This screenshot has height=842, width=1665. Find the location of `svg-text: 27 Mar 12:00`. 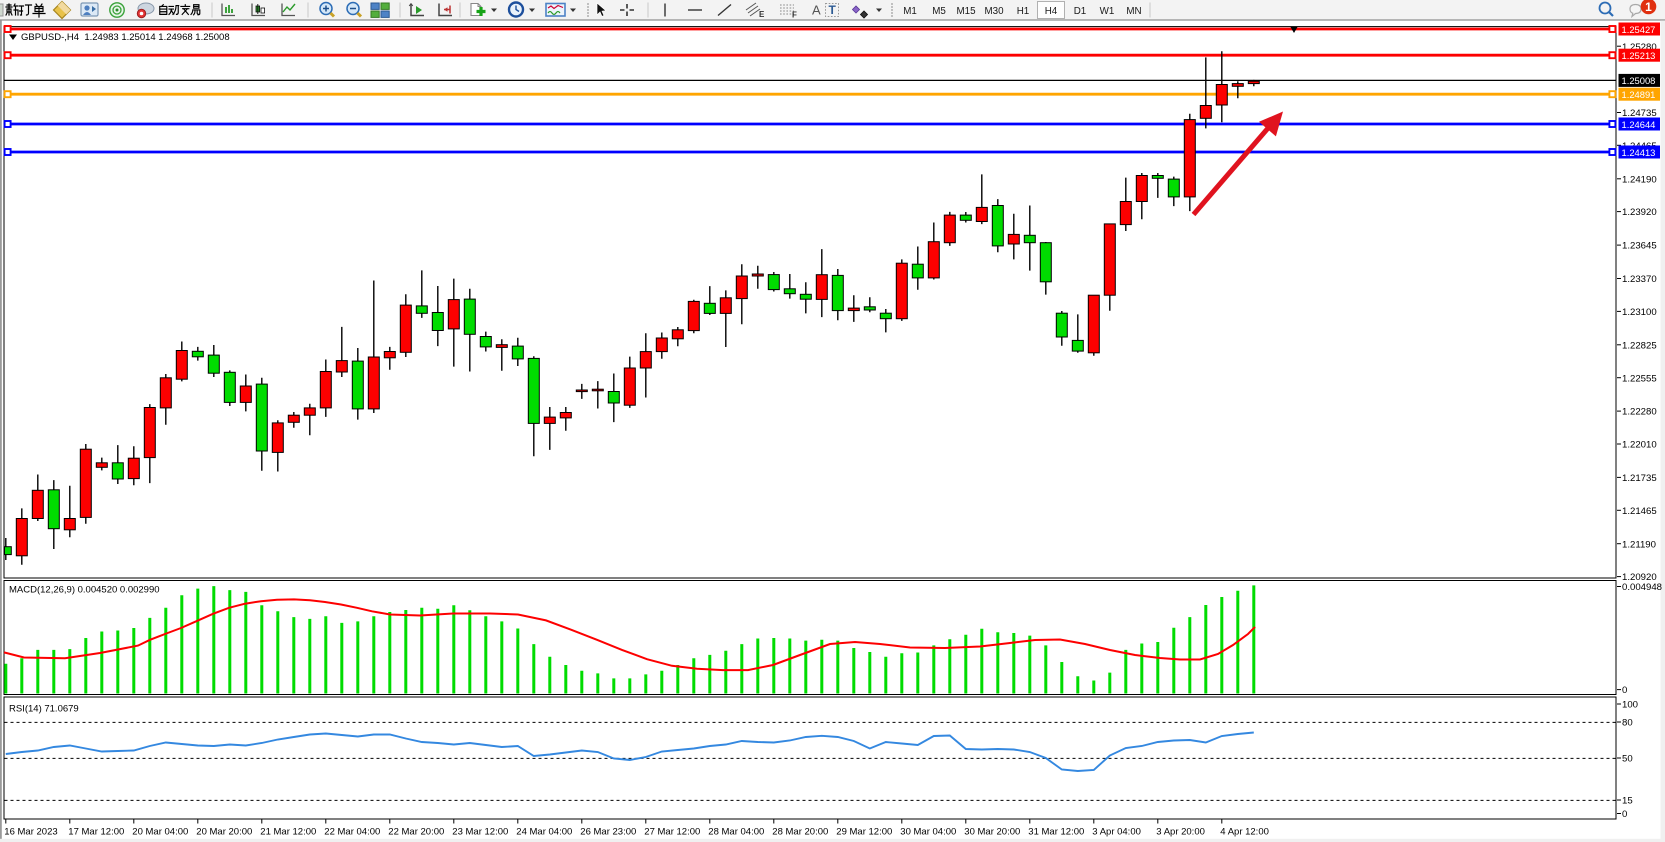

svg-text: 27 Mar 12:00 is located at coordinates (672, 832).